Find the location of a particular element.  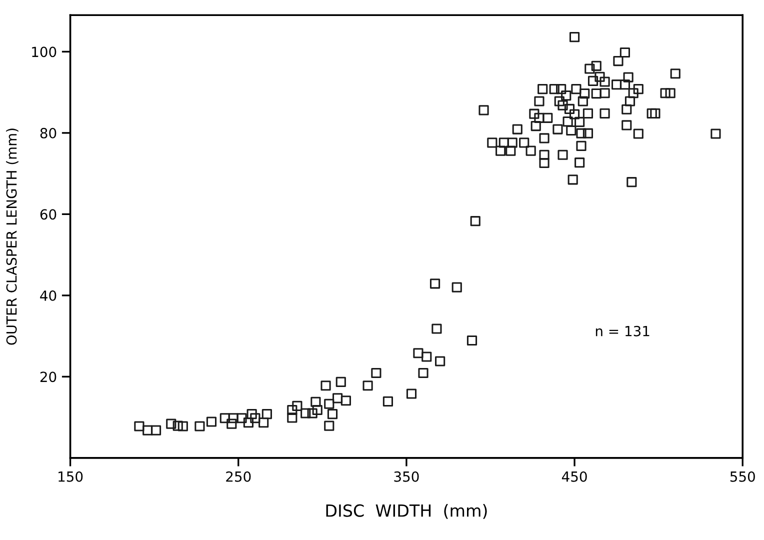

x-tick-label: 550 is located at coordinates (742, 476).